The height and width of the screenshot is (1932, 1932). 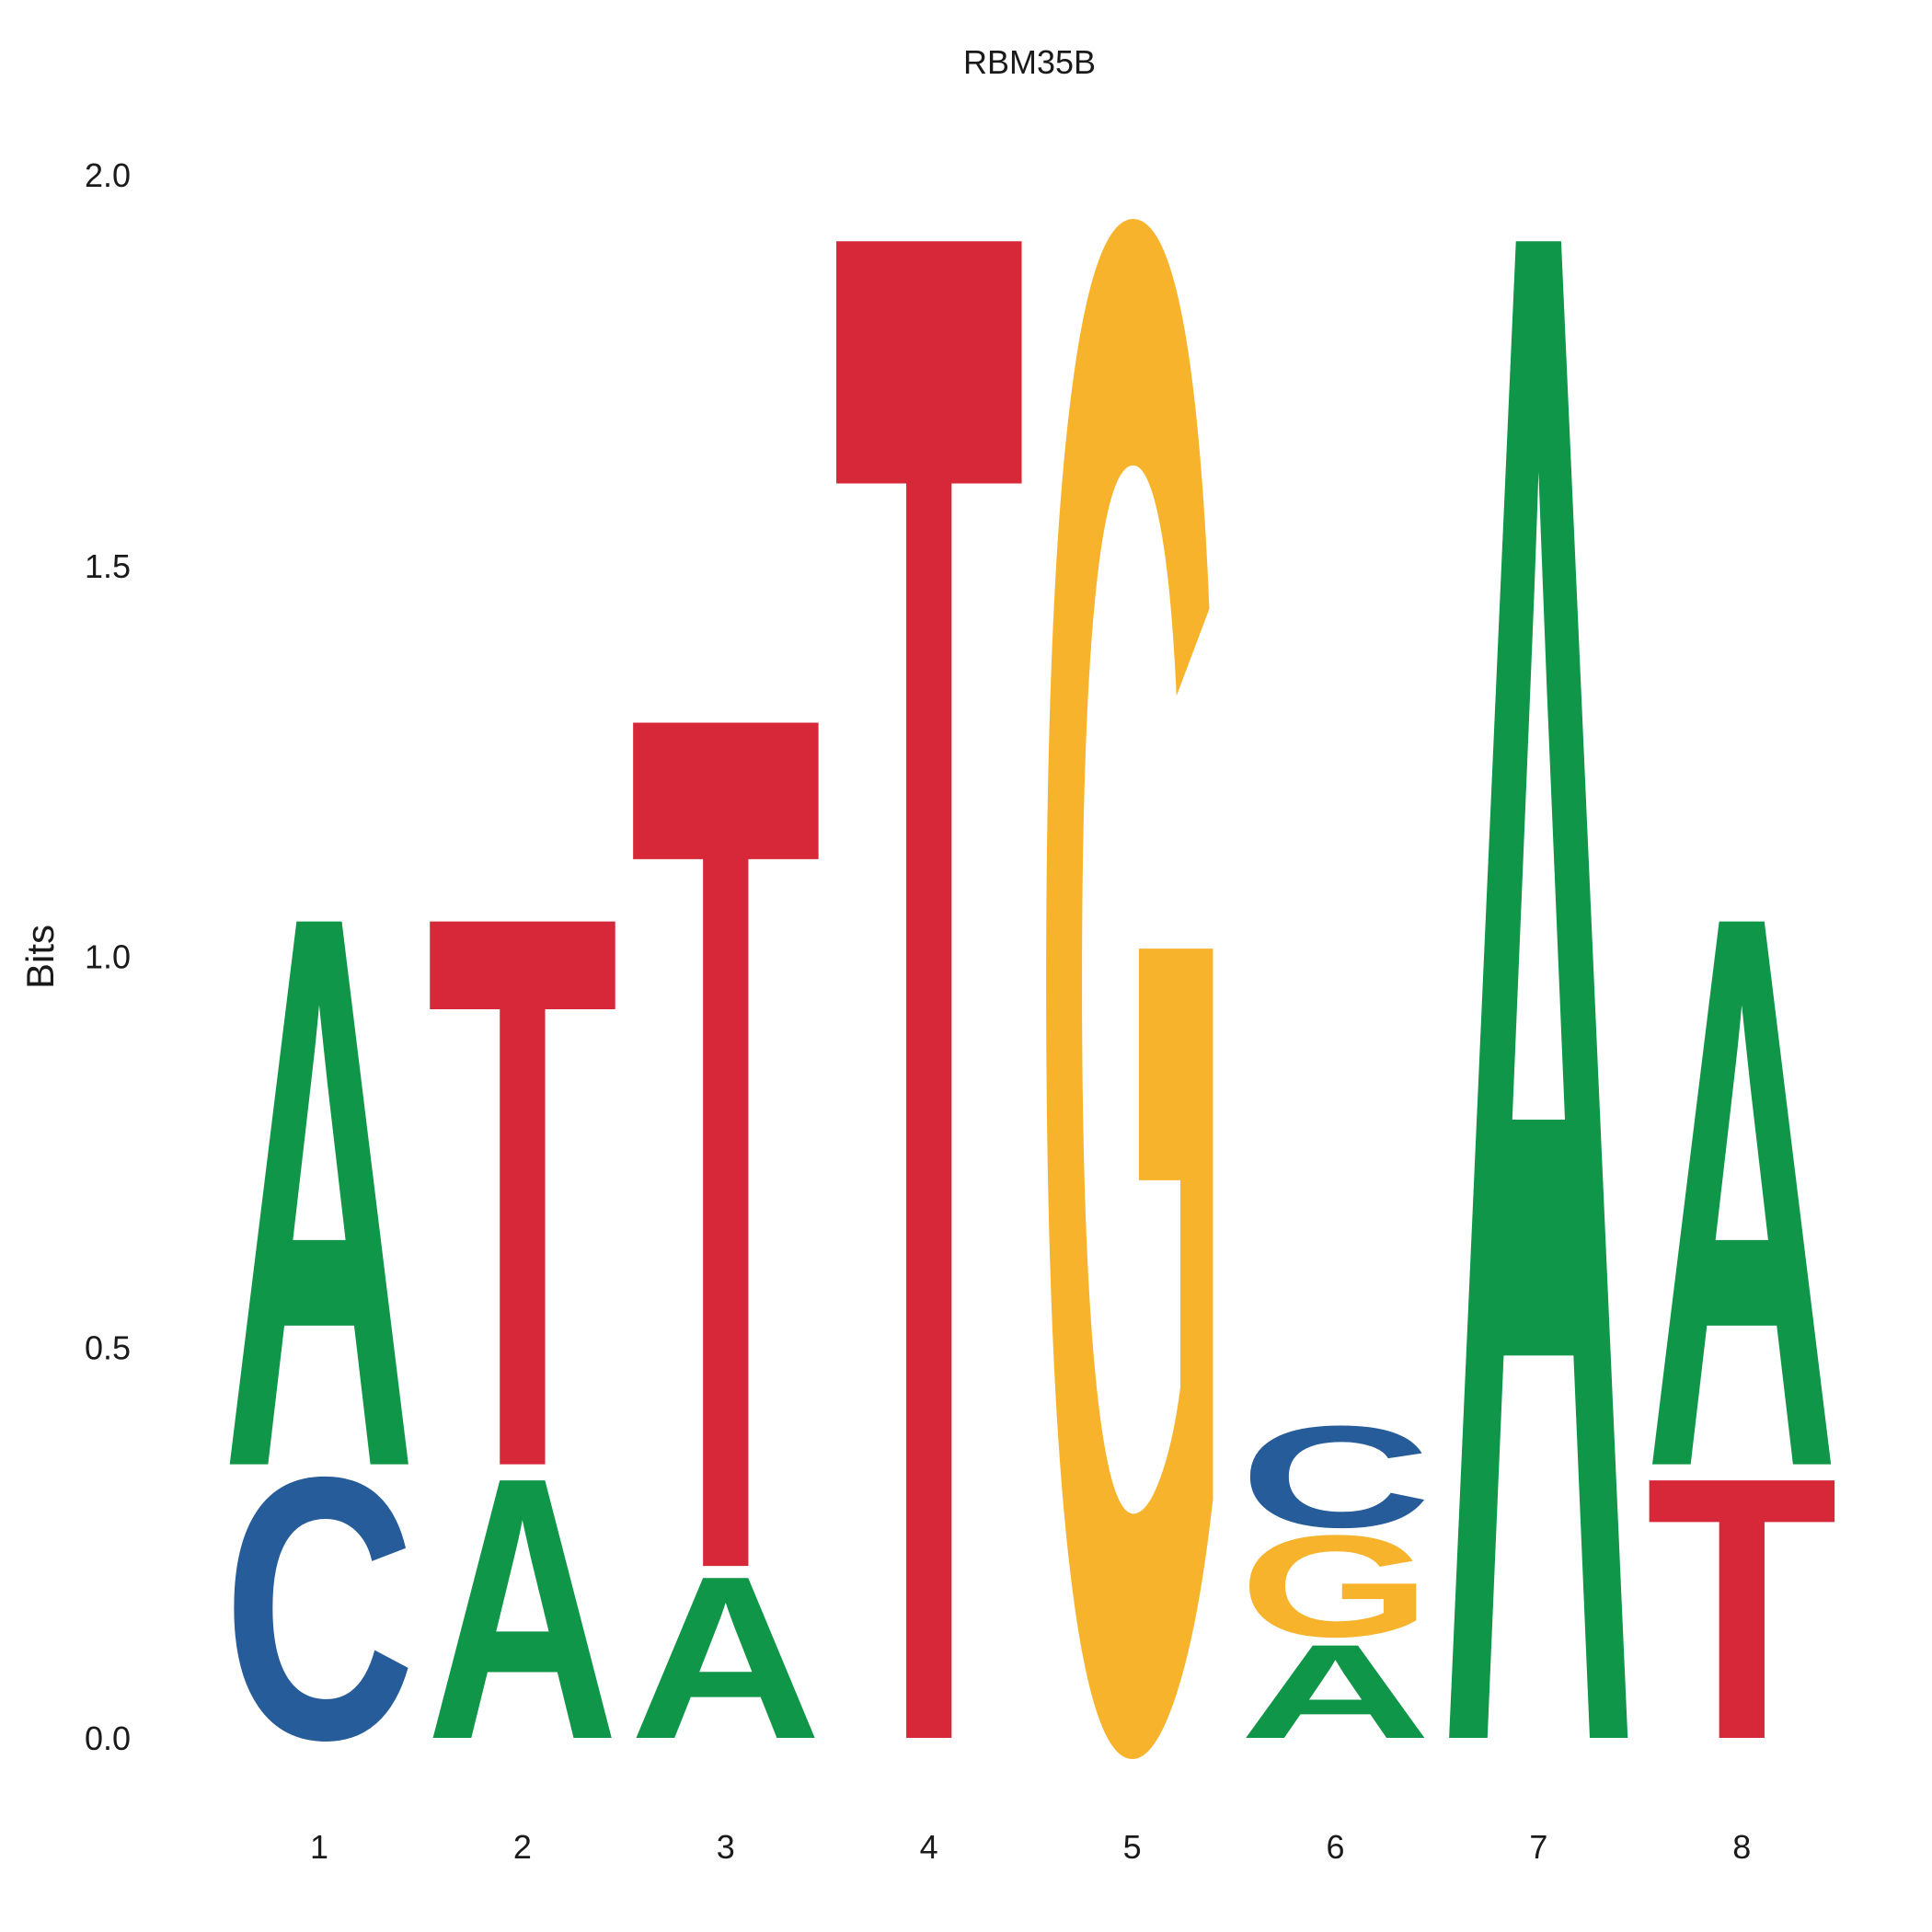 I want to click on y-tick-label: 0.5, so click(x=108, y=1347).